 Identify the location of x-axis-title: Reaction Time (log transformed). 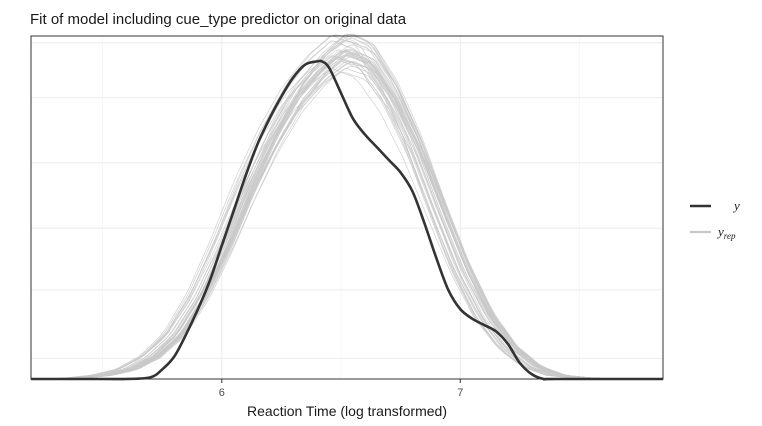
(347, 411).